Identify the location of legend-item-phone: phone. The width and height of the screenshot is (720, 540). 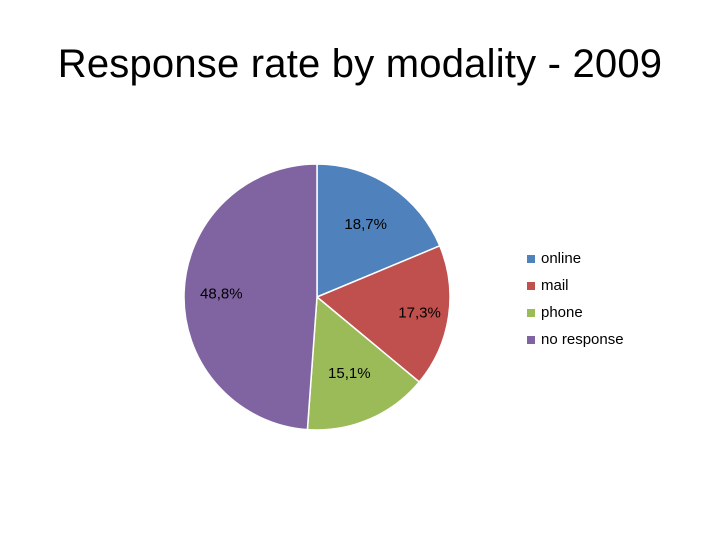
(575, 312).